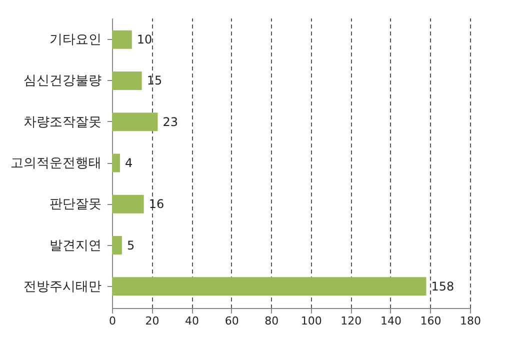  What do you see at coordinates (271, 321) in the screenshot?
I see `x-tick-label: 80` at bounding box center [271, 321].